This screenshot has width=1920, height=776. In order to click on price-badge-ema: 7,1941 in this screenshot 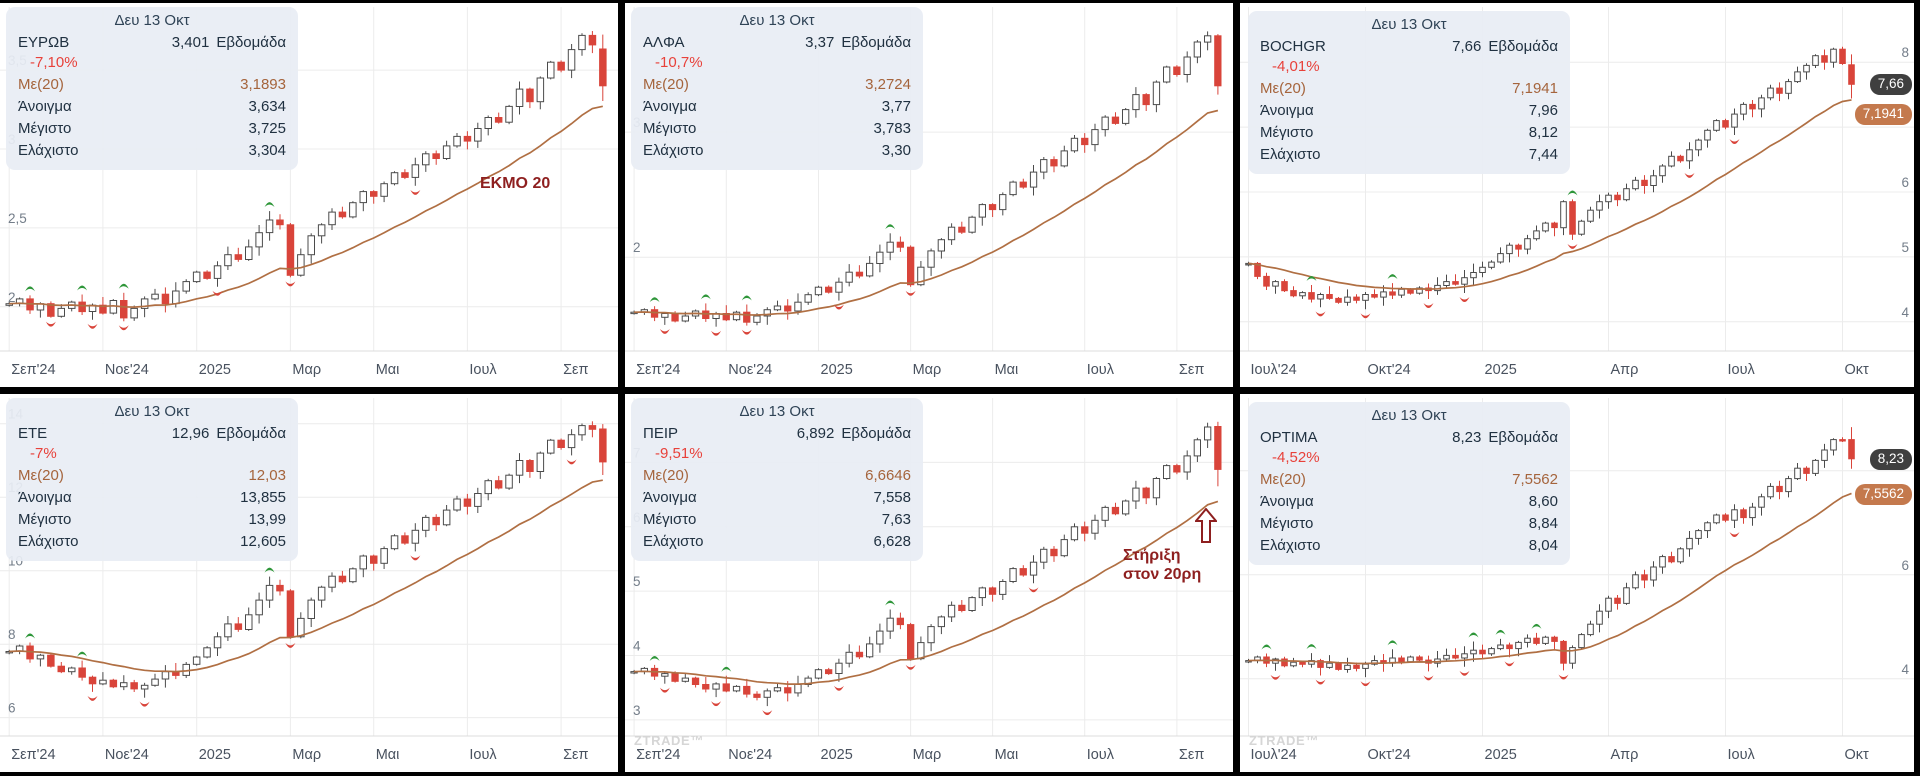, I will do `click(1883, 115)`.